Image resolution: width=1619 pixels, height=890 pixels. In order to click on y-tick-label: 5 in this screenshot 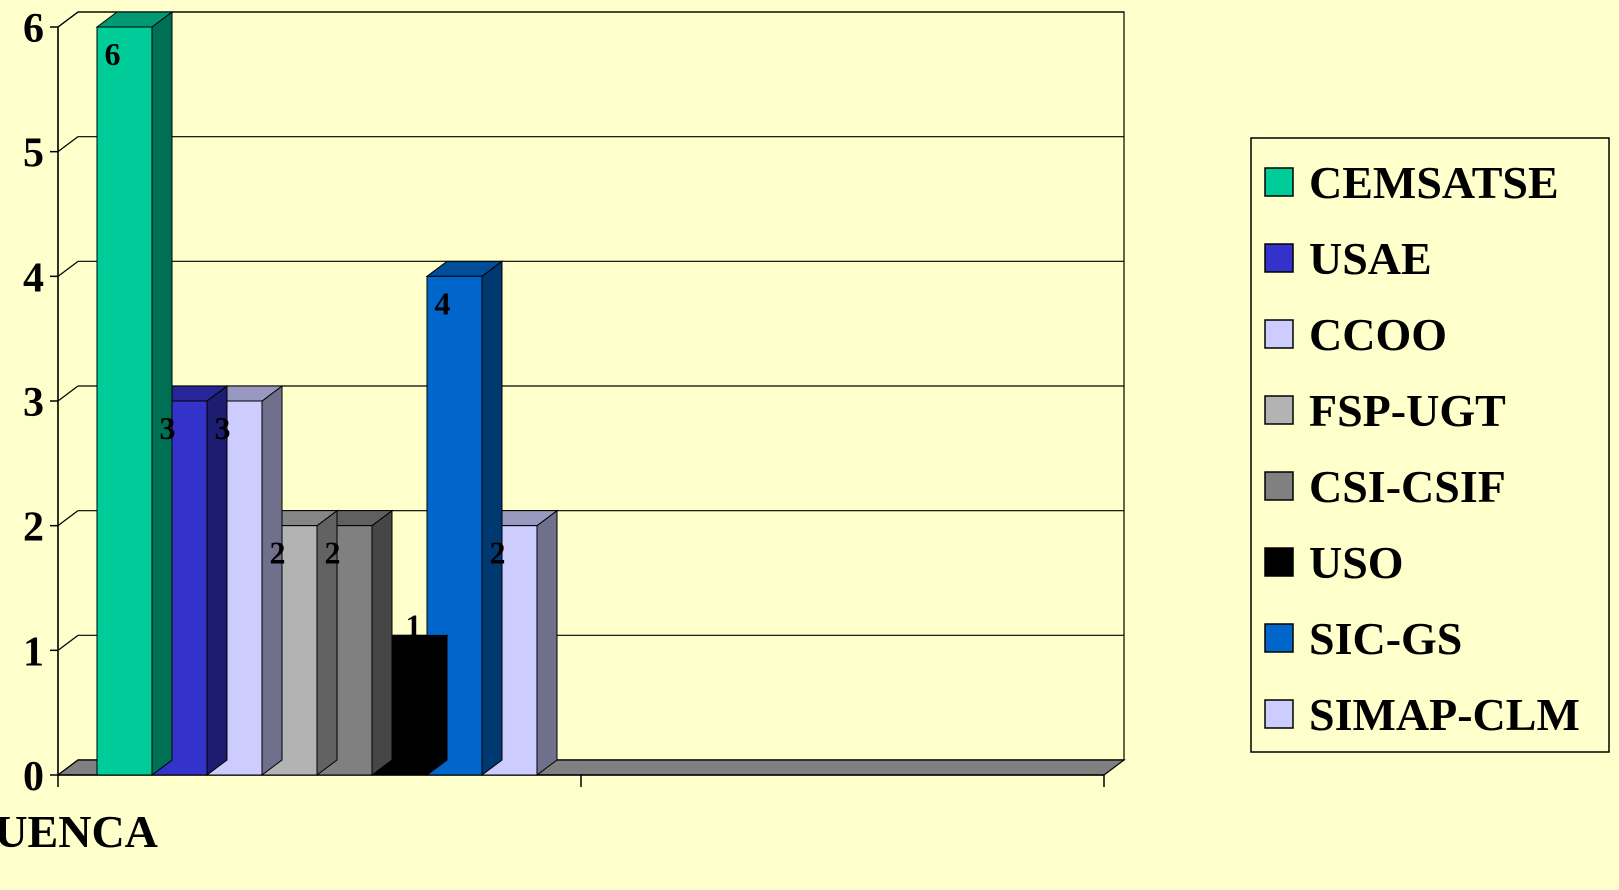, I will do `click(33, 154)`.